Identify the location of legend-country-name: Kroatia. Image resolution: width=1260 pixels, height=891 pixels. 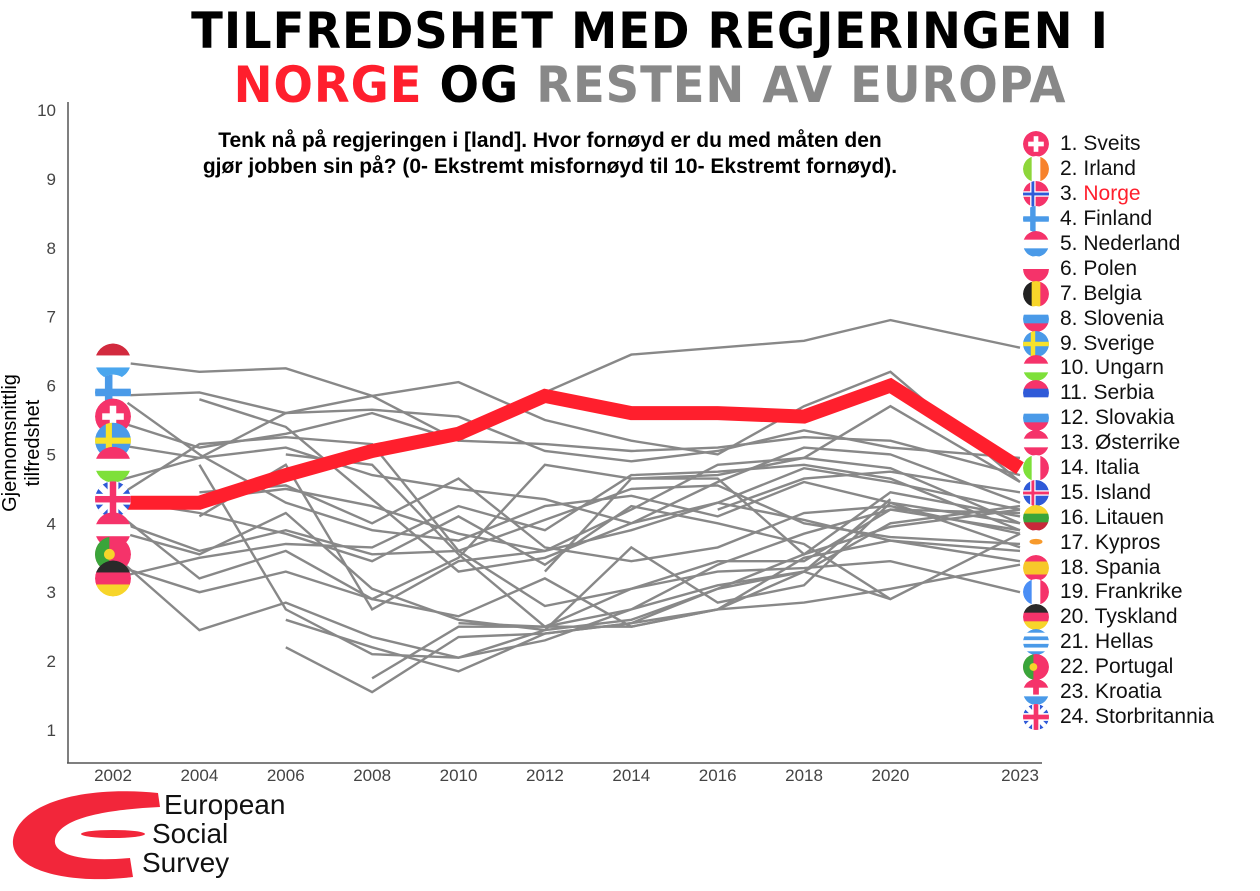
(1128, 692).